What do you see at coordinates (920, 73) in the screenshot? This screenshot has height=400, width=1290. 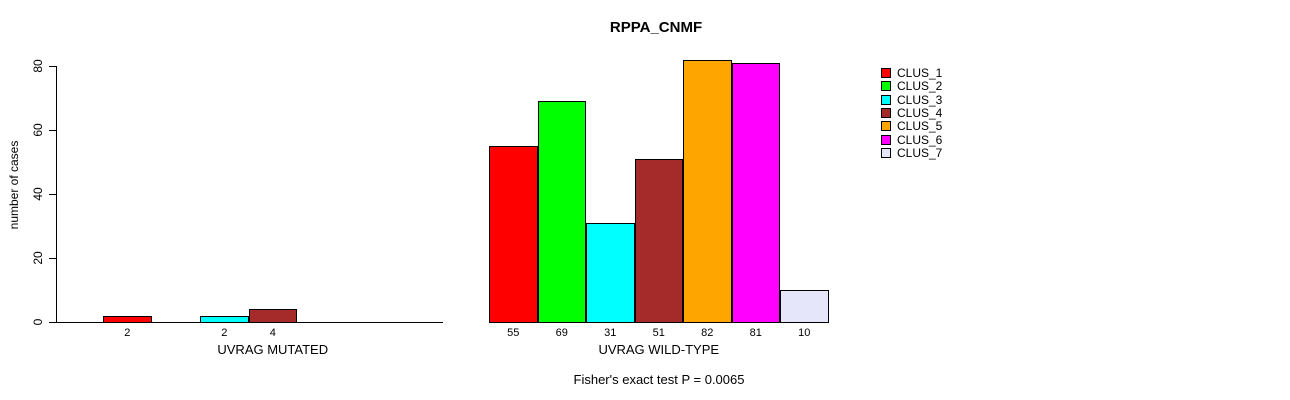 I see `legend-label: CLUS_1` at bounding box center [920, 73].